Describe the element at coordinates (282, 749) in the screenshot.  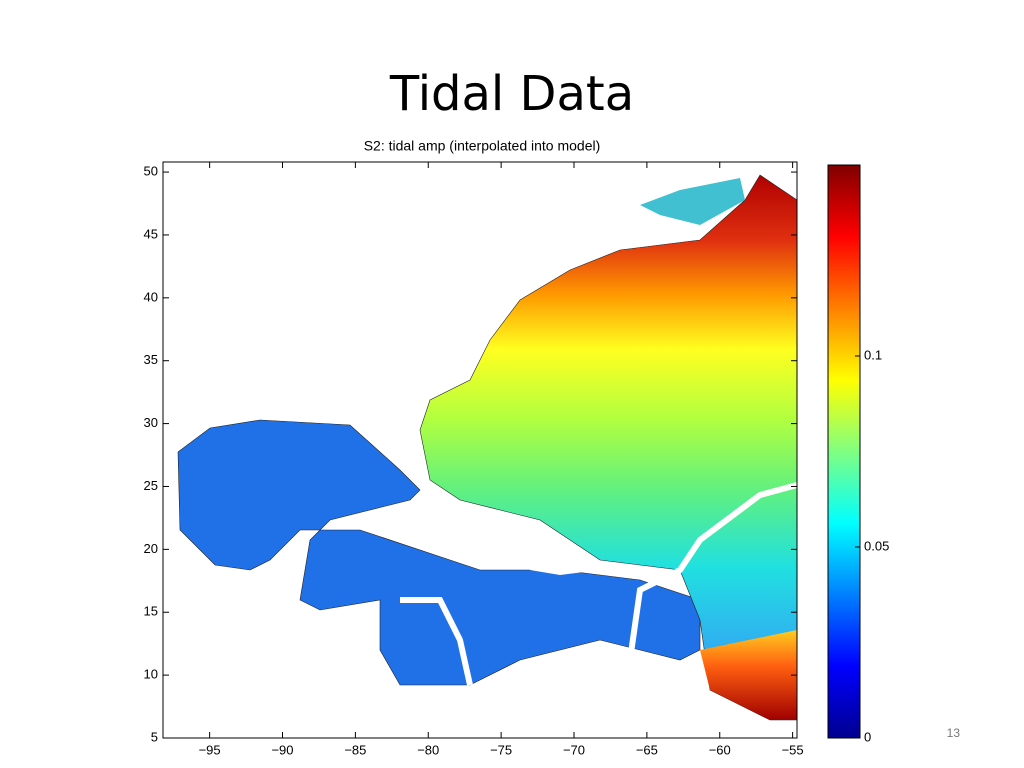
I see `x-tick-label: −90` at that location.